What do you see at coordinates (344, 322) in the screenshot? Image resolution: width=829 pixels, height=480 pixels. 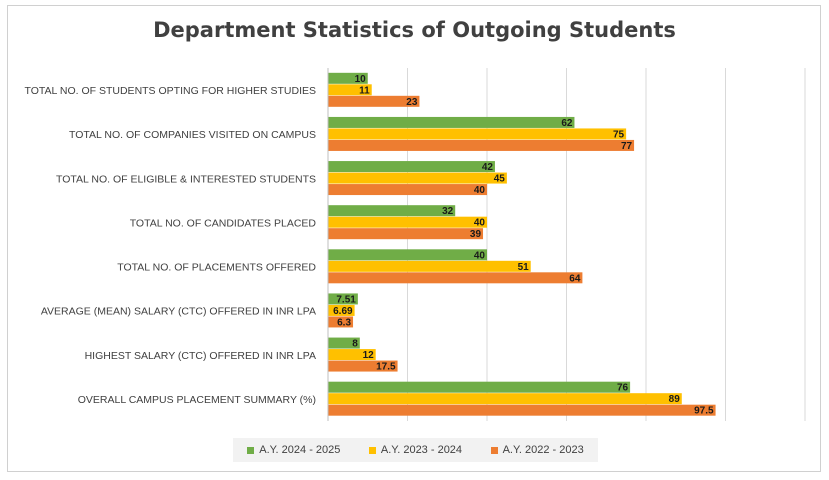 I see `data-label: 6.3` at bounding box center [344, 322].